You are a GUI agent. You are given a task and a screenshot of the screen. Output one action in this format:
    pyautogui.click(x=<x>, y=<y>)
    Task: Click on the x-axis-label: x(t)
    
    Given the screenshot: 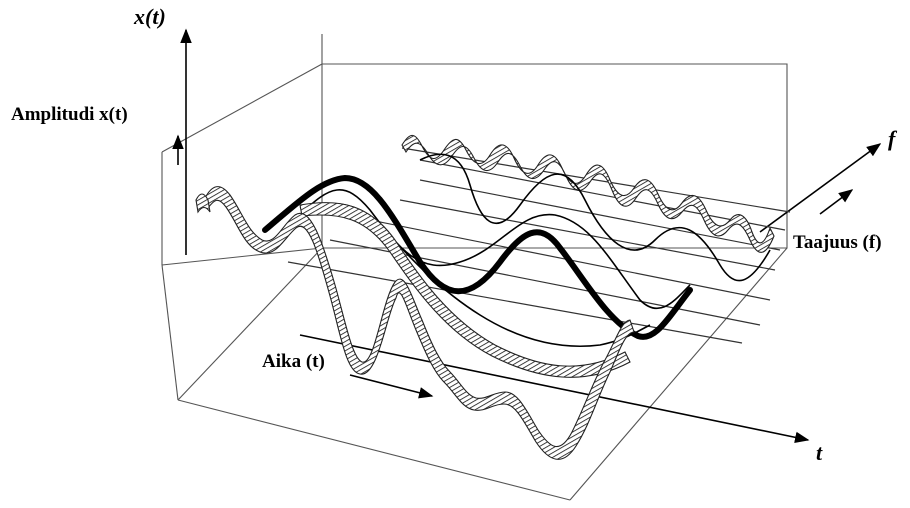 What is the action you would take?
    pyautogui.click(x=150, y=16)
    